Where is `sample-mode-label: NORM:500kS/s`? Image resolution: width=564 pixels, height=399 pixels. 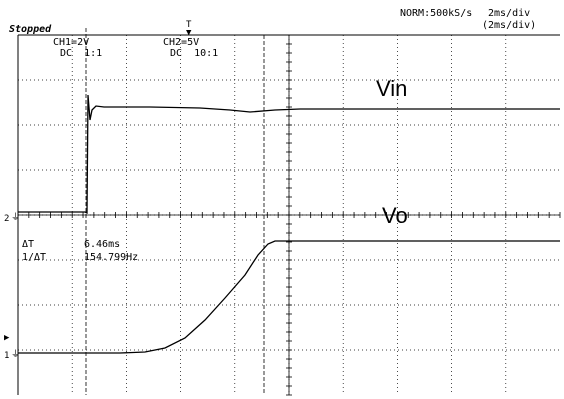
sample-mode-label: NORM:500kS/s is located at coordinates (436, 13).